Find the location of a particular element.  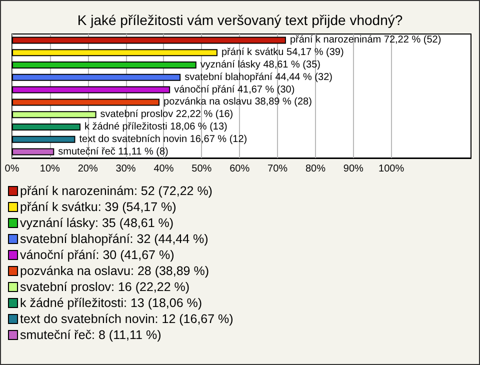

x-tick-label: 30% is located at coordinates (126, 169).